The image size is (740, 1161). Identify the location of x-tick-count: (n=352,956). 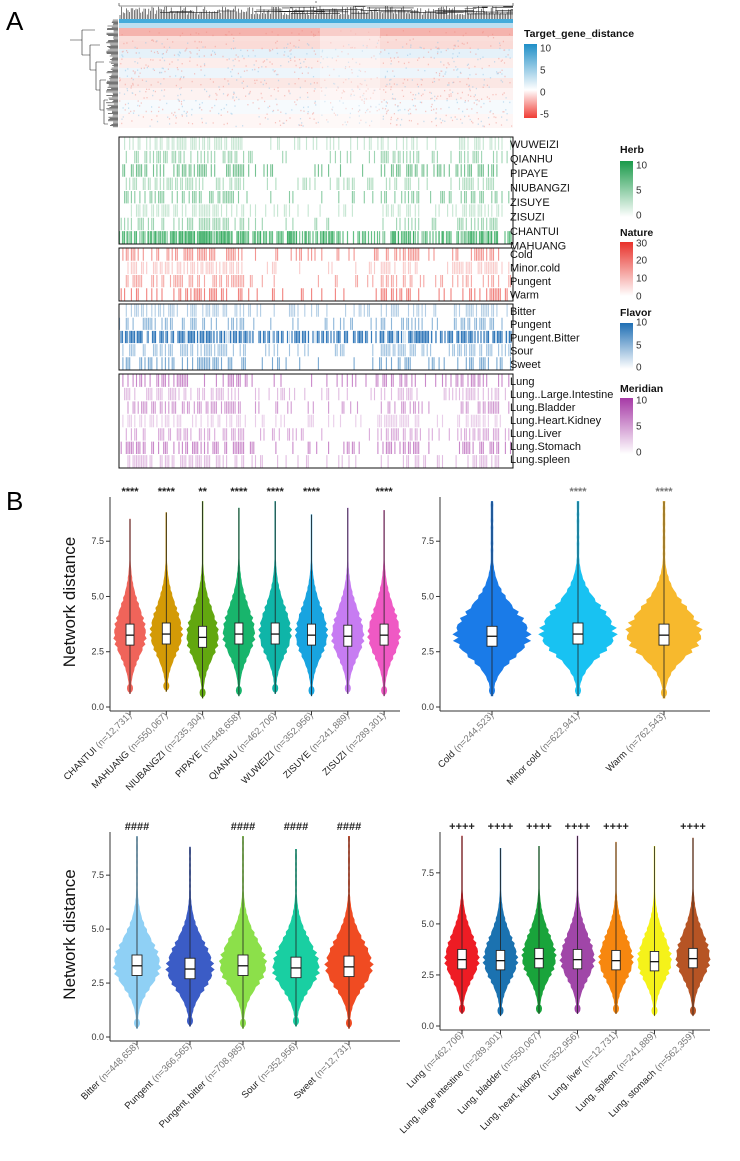
(278, 1062).